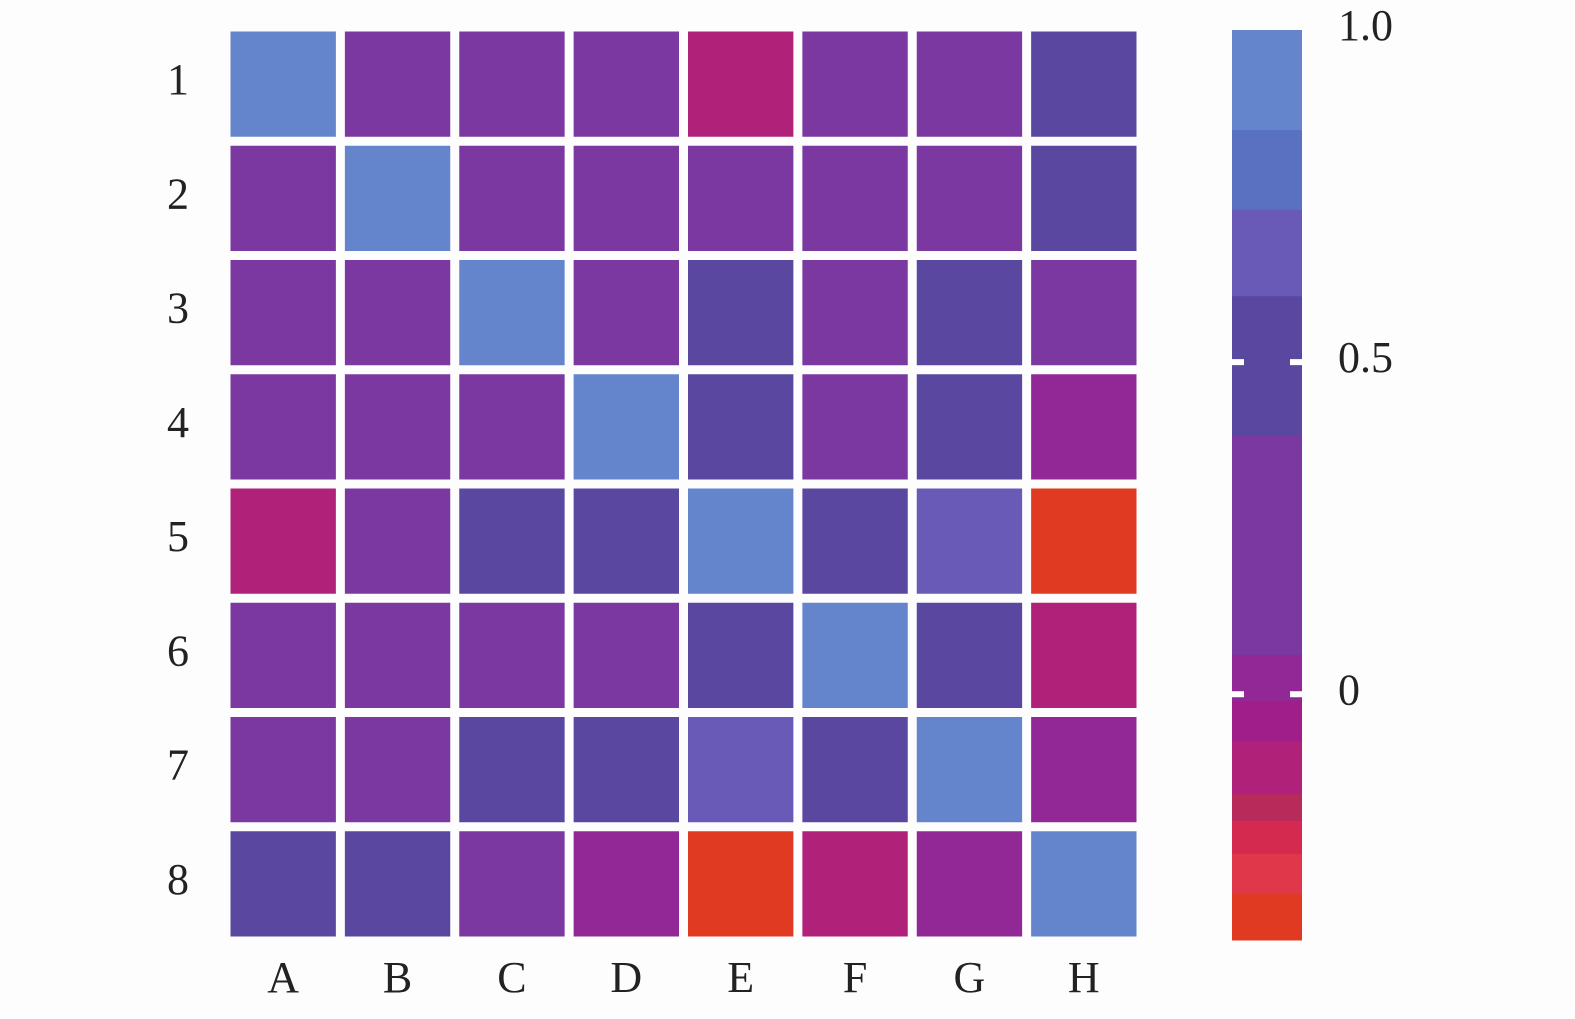  Describe the element at coordinates (626, 977) in the screenshot. I see `x-tick-label: D` at that location.